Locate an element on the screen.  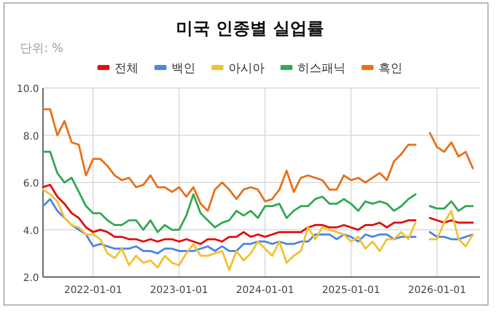
legend-label: 히스패닉 is located at coordinates (322, 68).